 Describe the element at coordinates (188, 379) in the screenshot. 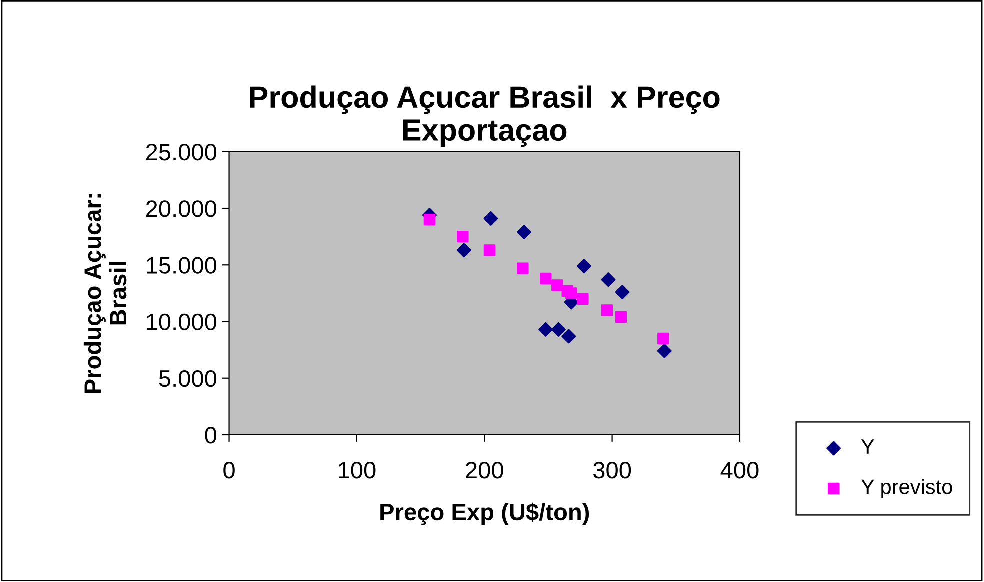

I see `y-tick-label: 5.000` at that location.